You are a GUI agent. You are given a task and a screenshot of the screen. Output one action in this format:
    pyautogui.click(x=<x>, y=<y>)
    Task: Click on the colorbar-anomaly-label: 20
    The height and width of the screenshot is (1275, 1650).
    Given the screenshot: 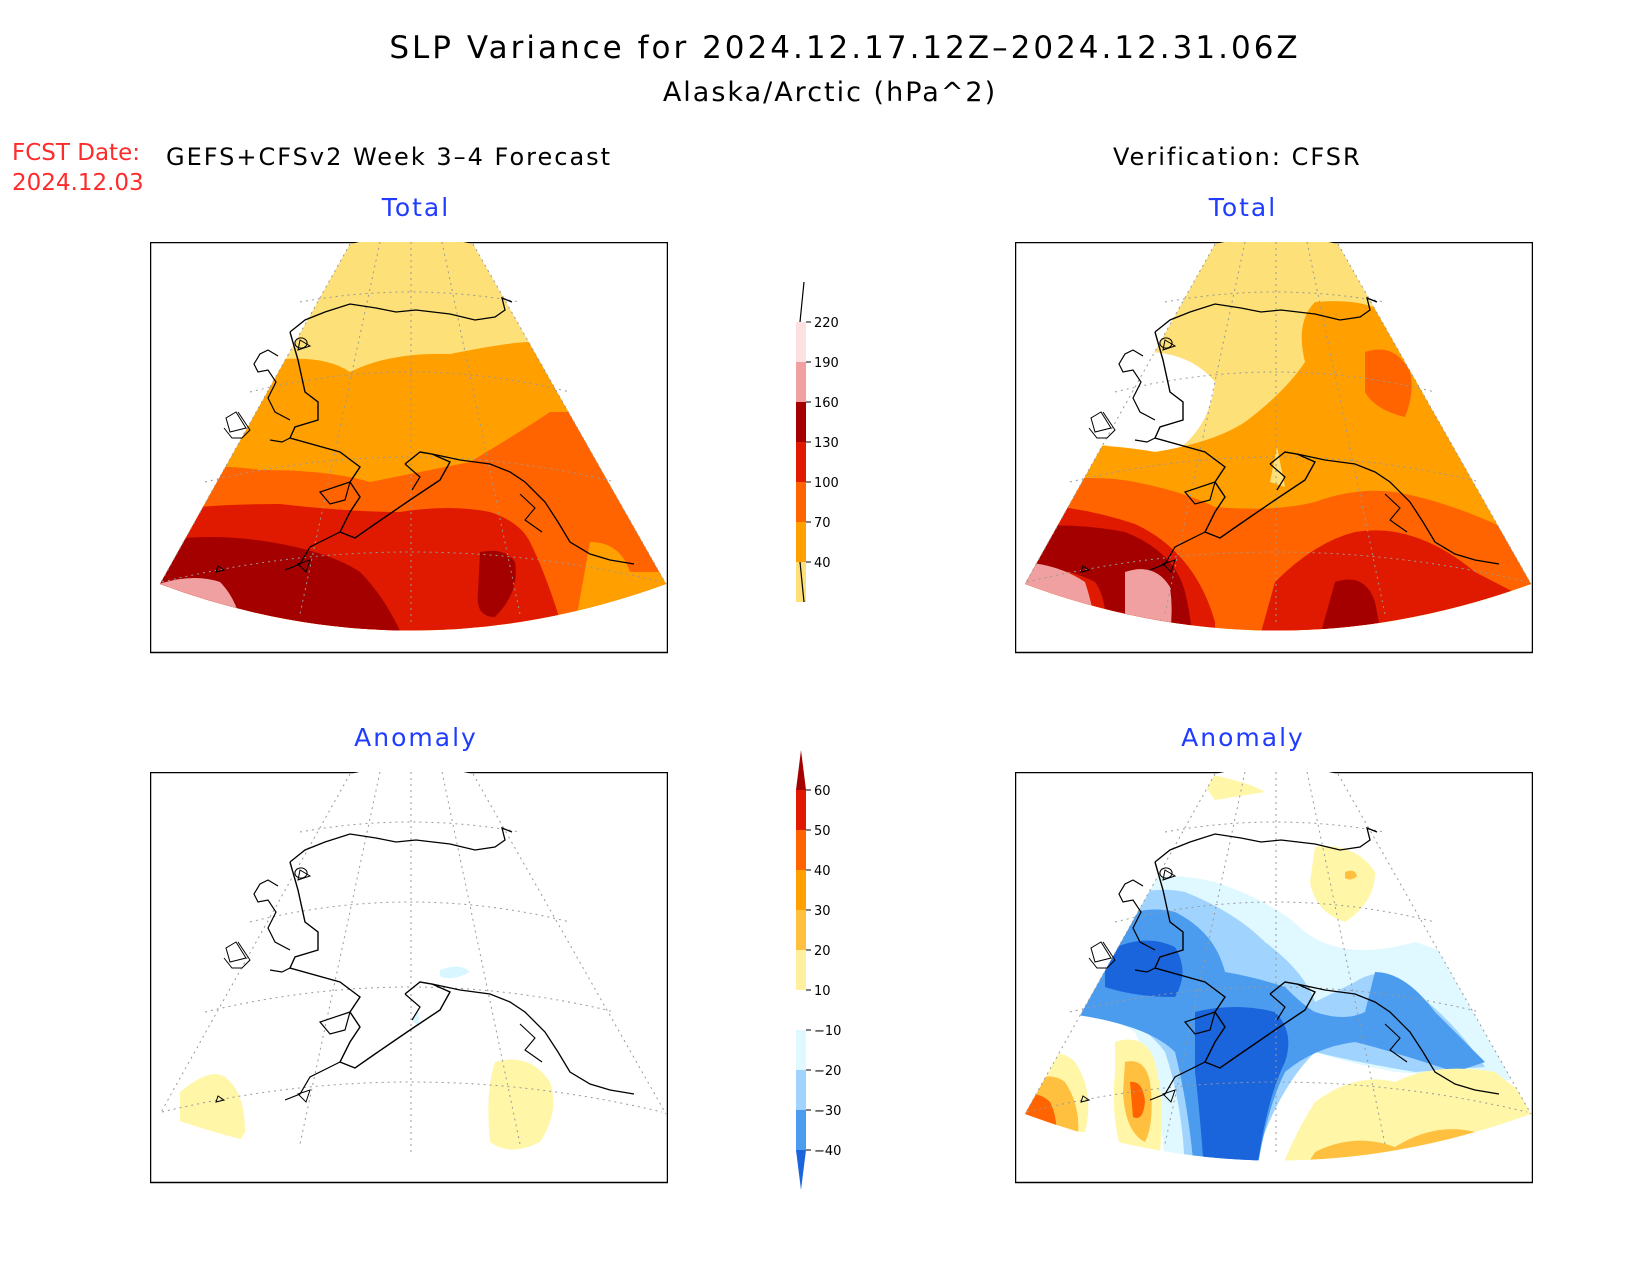 What is the action you would take?
    pyautogui.click(x=822, y=951)
    